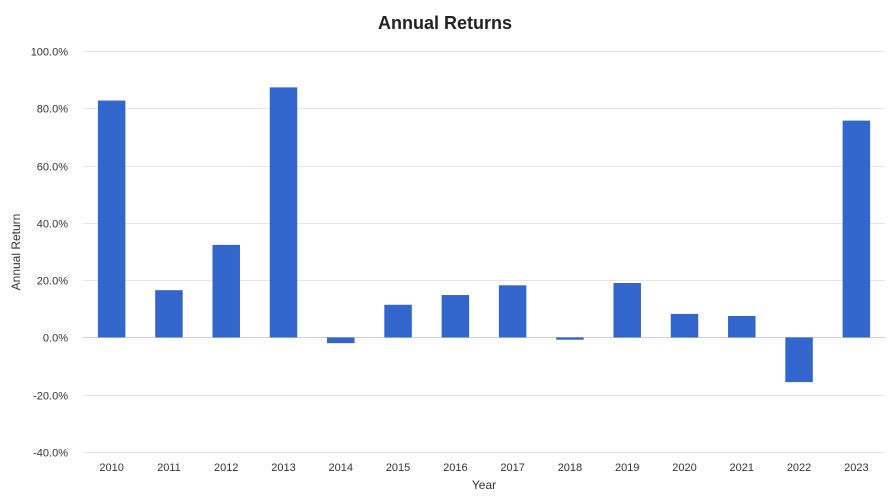  Describe the element at coordinates (570, 338) in the screenshot. I see `bar-2018` at that location.